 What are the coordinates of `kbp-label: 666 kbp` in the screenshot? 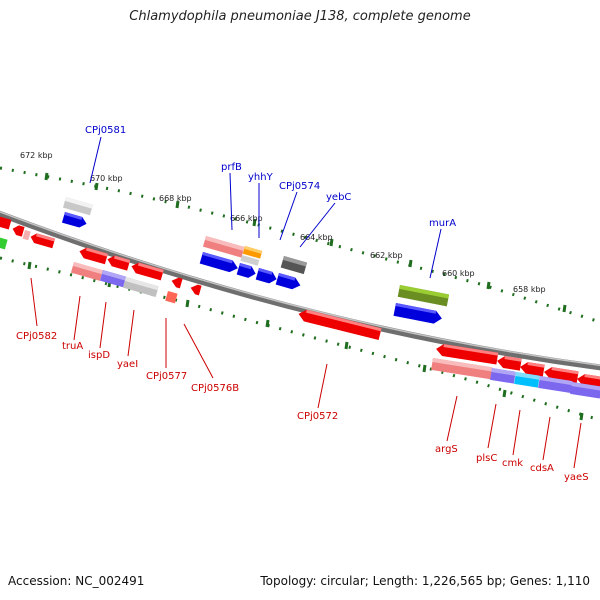 It's located at (246, 218).